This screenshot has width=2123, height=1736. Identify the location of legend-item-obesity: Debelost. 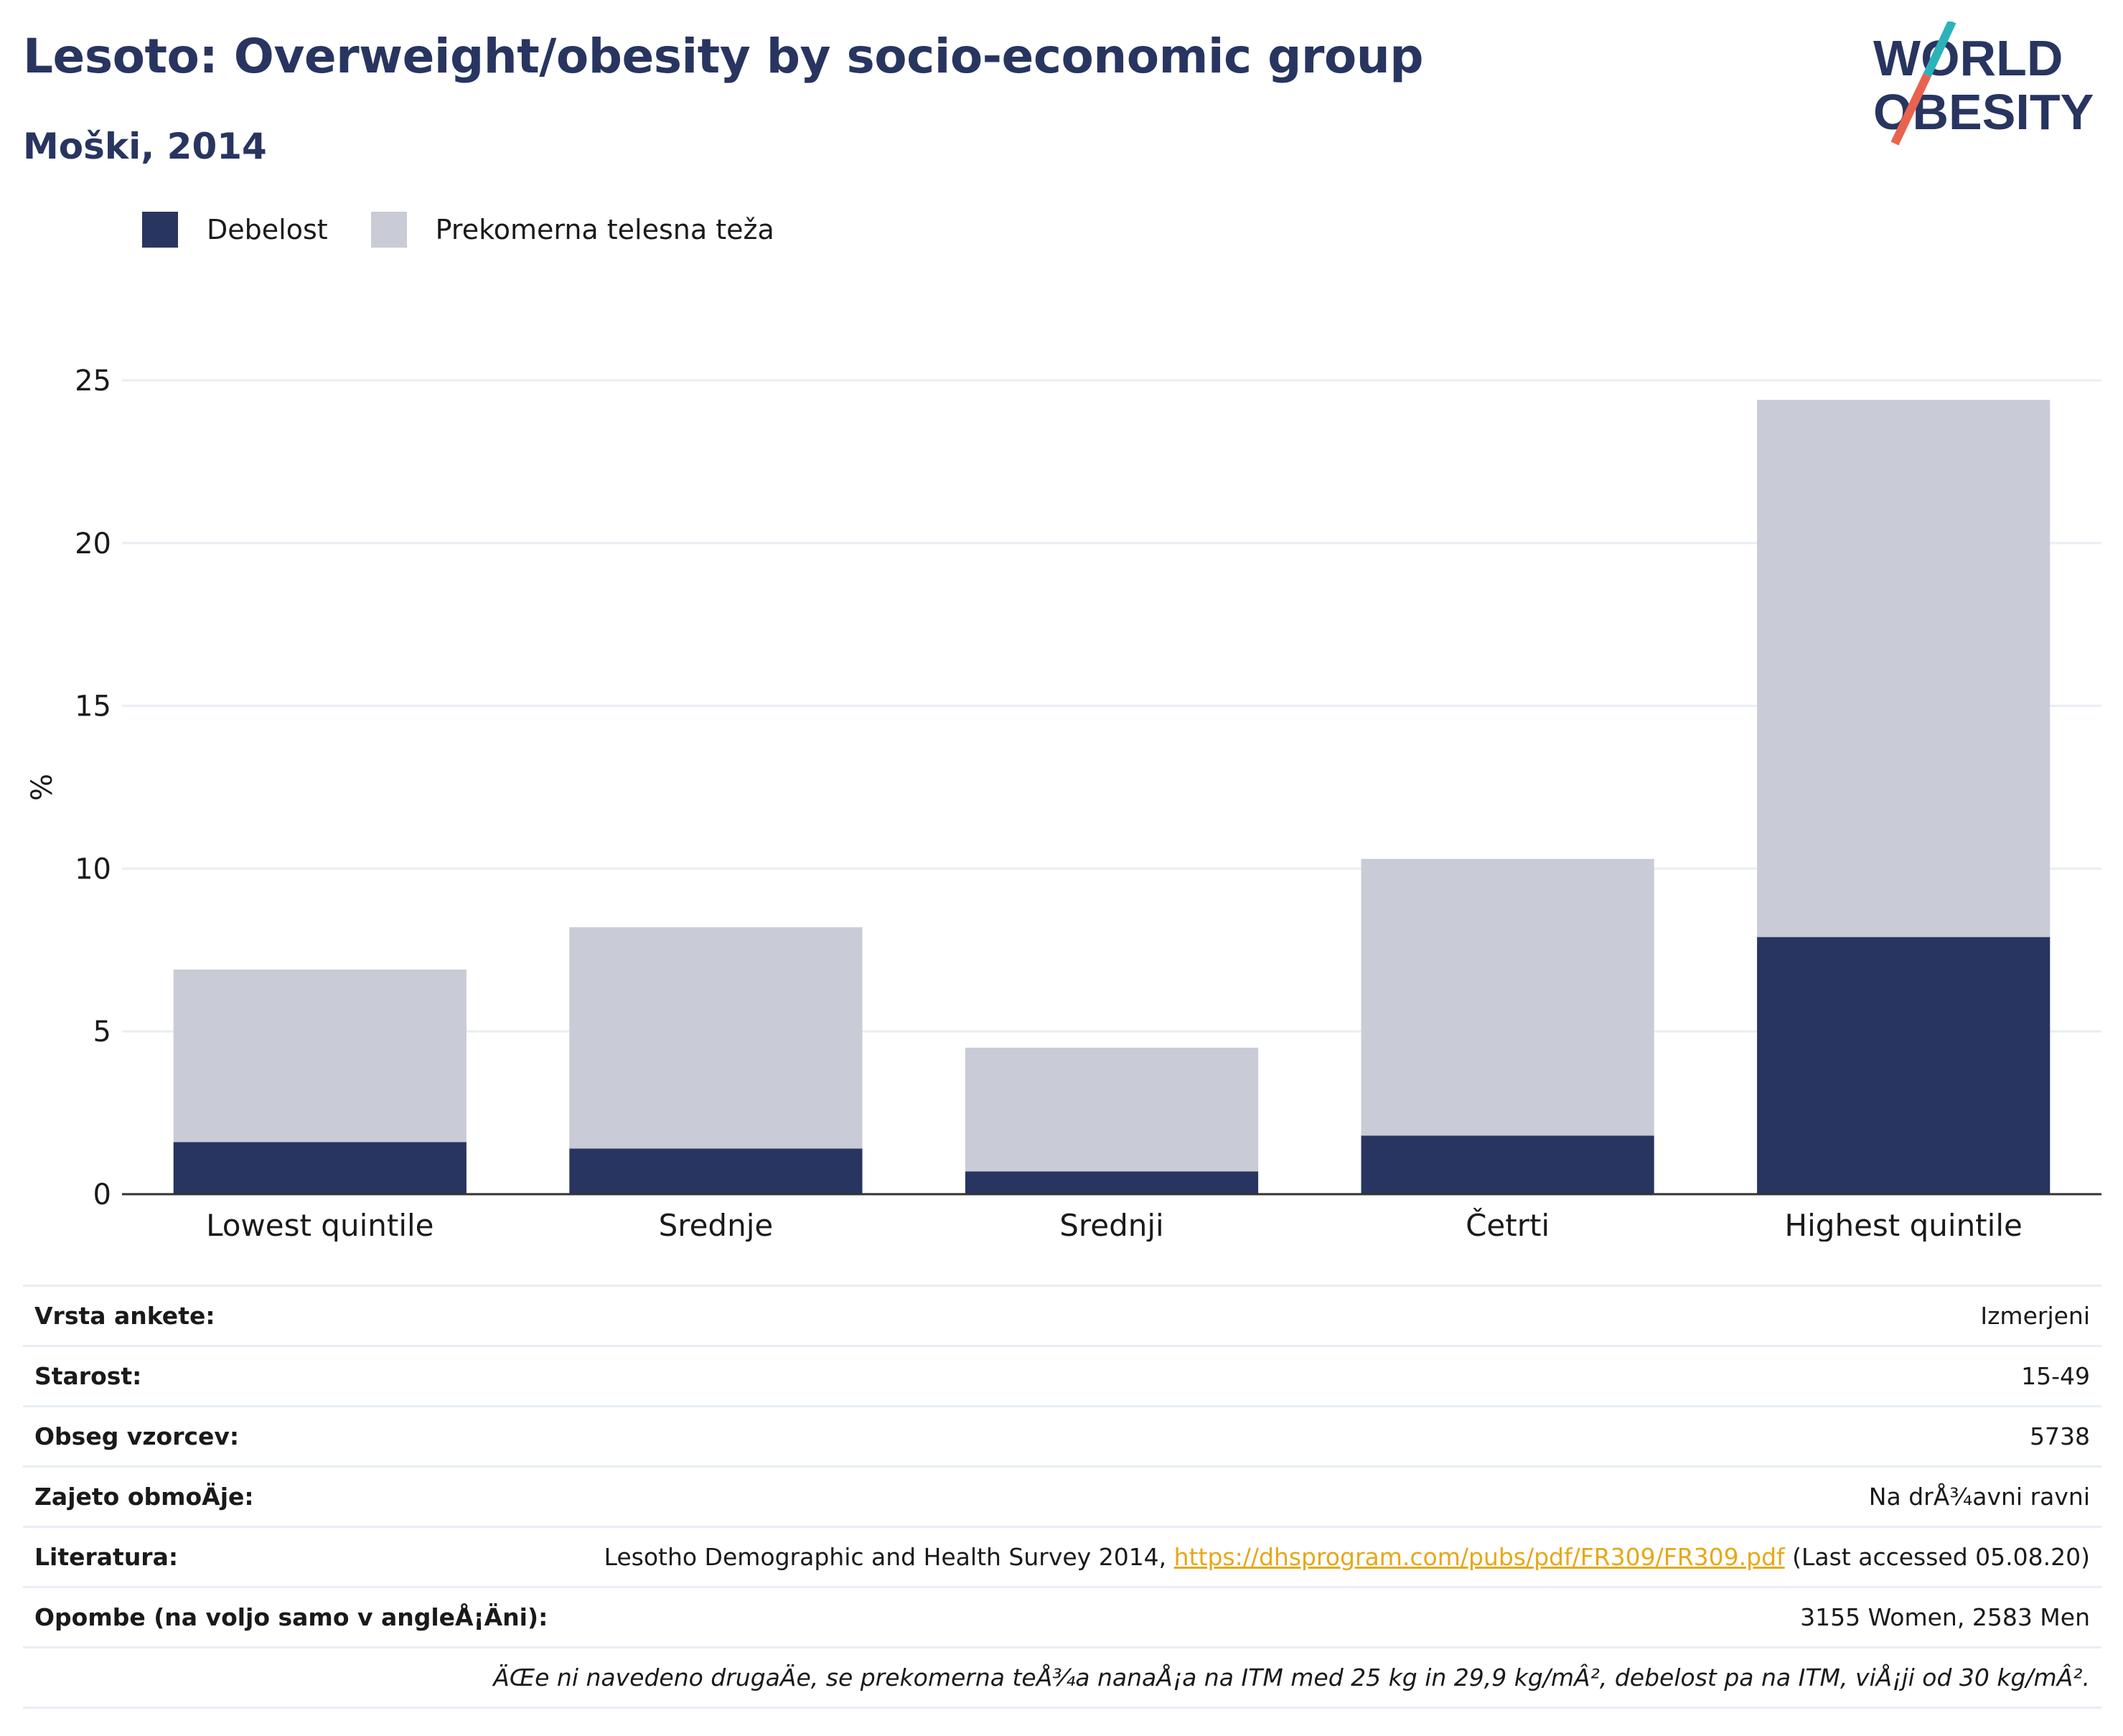
(235, 230).